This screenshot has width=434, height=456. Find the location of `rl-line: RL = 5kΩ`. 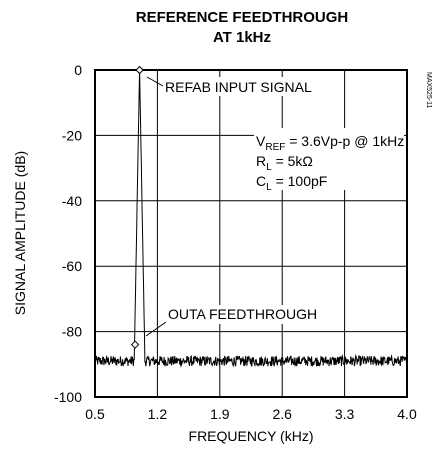

rl-line: RL = 5kΩ is located at coordinates (284, 163).